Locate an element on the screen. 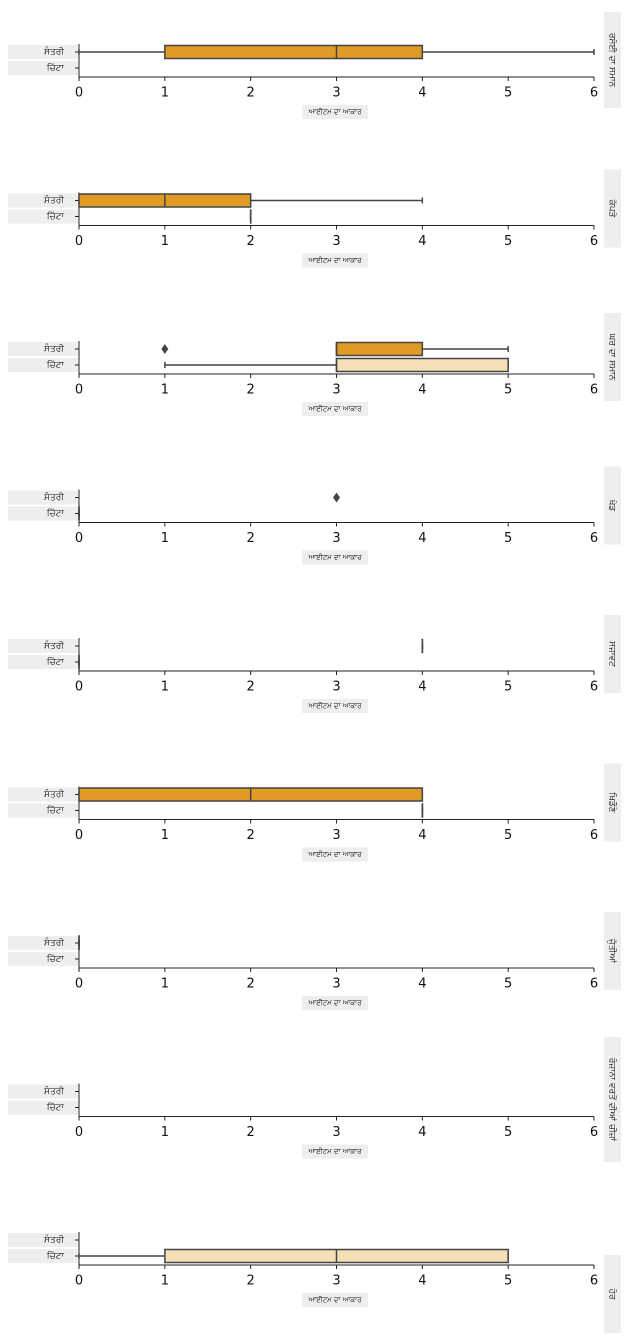 The width and height of the screenshot is (628, 1341). side-title: ਸਜਾਵਟ is located at coordinates (612, 653).